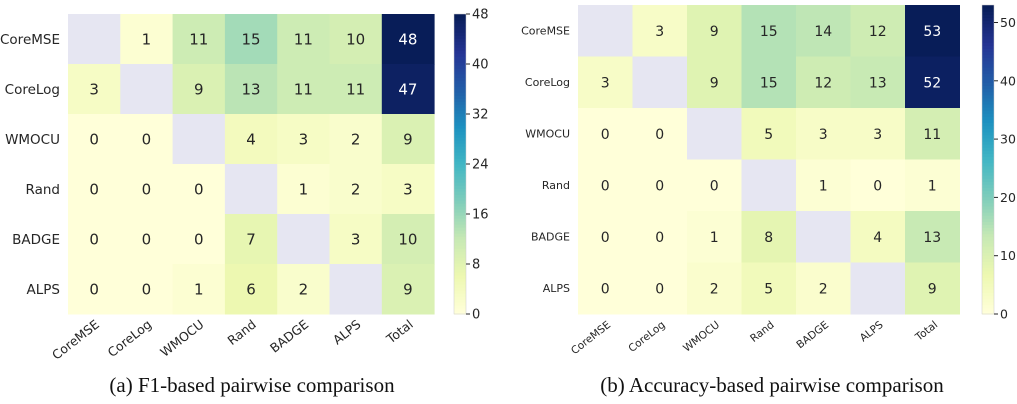 The width and height of the screenshot is (1017, 404). Describe the element at coordinates (480, 165) in the screenshot. I see `colorbar-tick-label: 24` at that location.